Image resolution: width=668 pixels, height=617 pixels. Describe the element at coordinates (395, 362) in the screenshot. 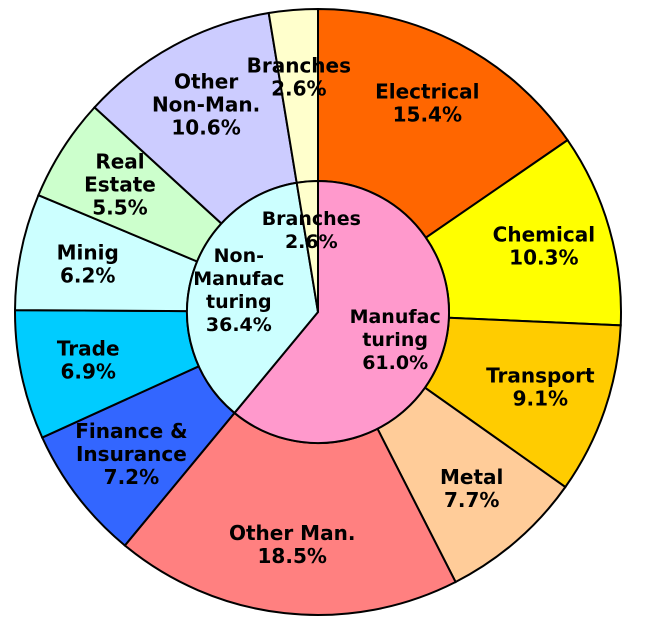

I see `value-label: 61.0%` at that location.